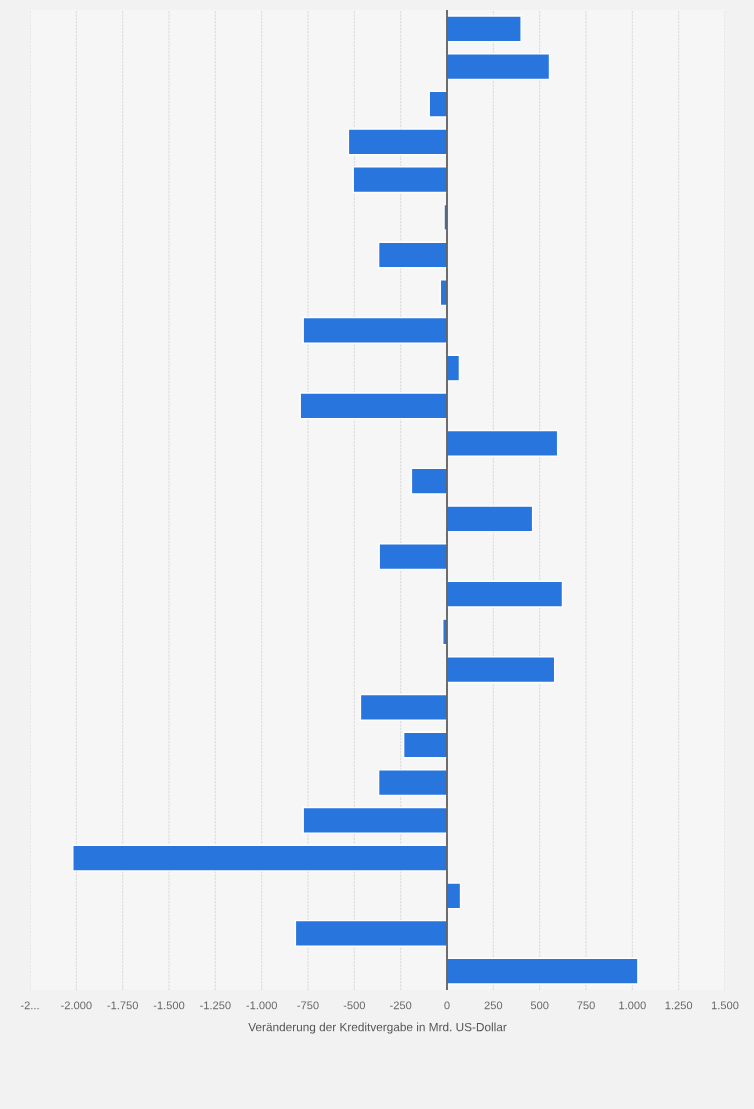 This screenshot has height=1109, width=754. Describe the element at coordinates (679, 1005) in the screenshot. I see `x-tick-label: 1.250` at that location.